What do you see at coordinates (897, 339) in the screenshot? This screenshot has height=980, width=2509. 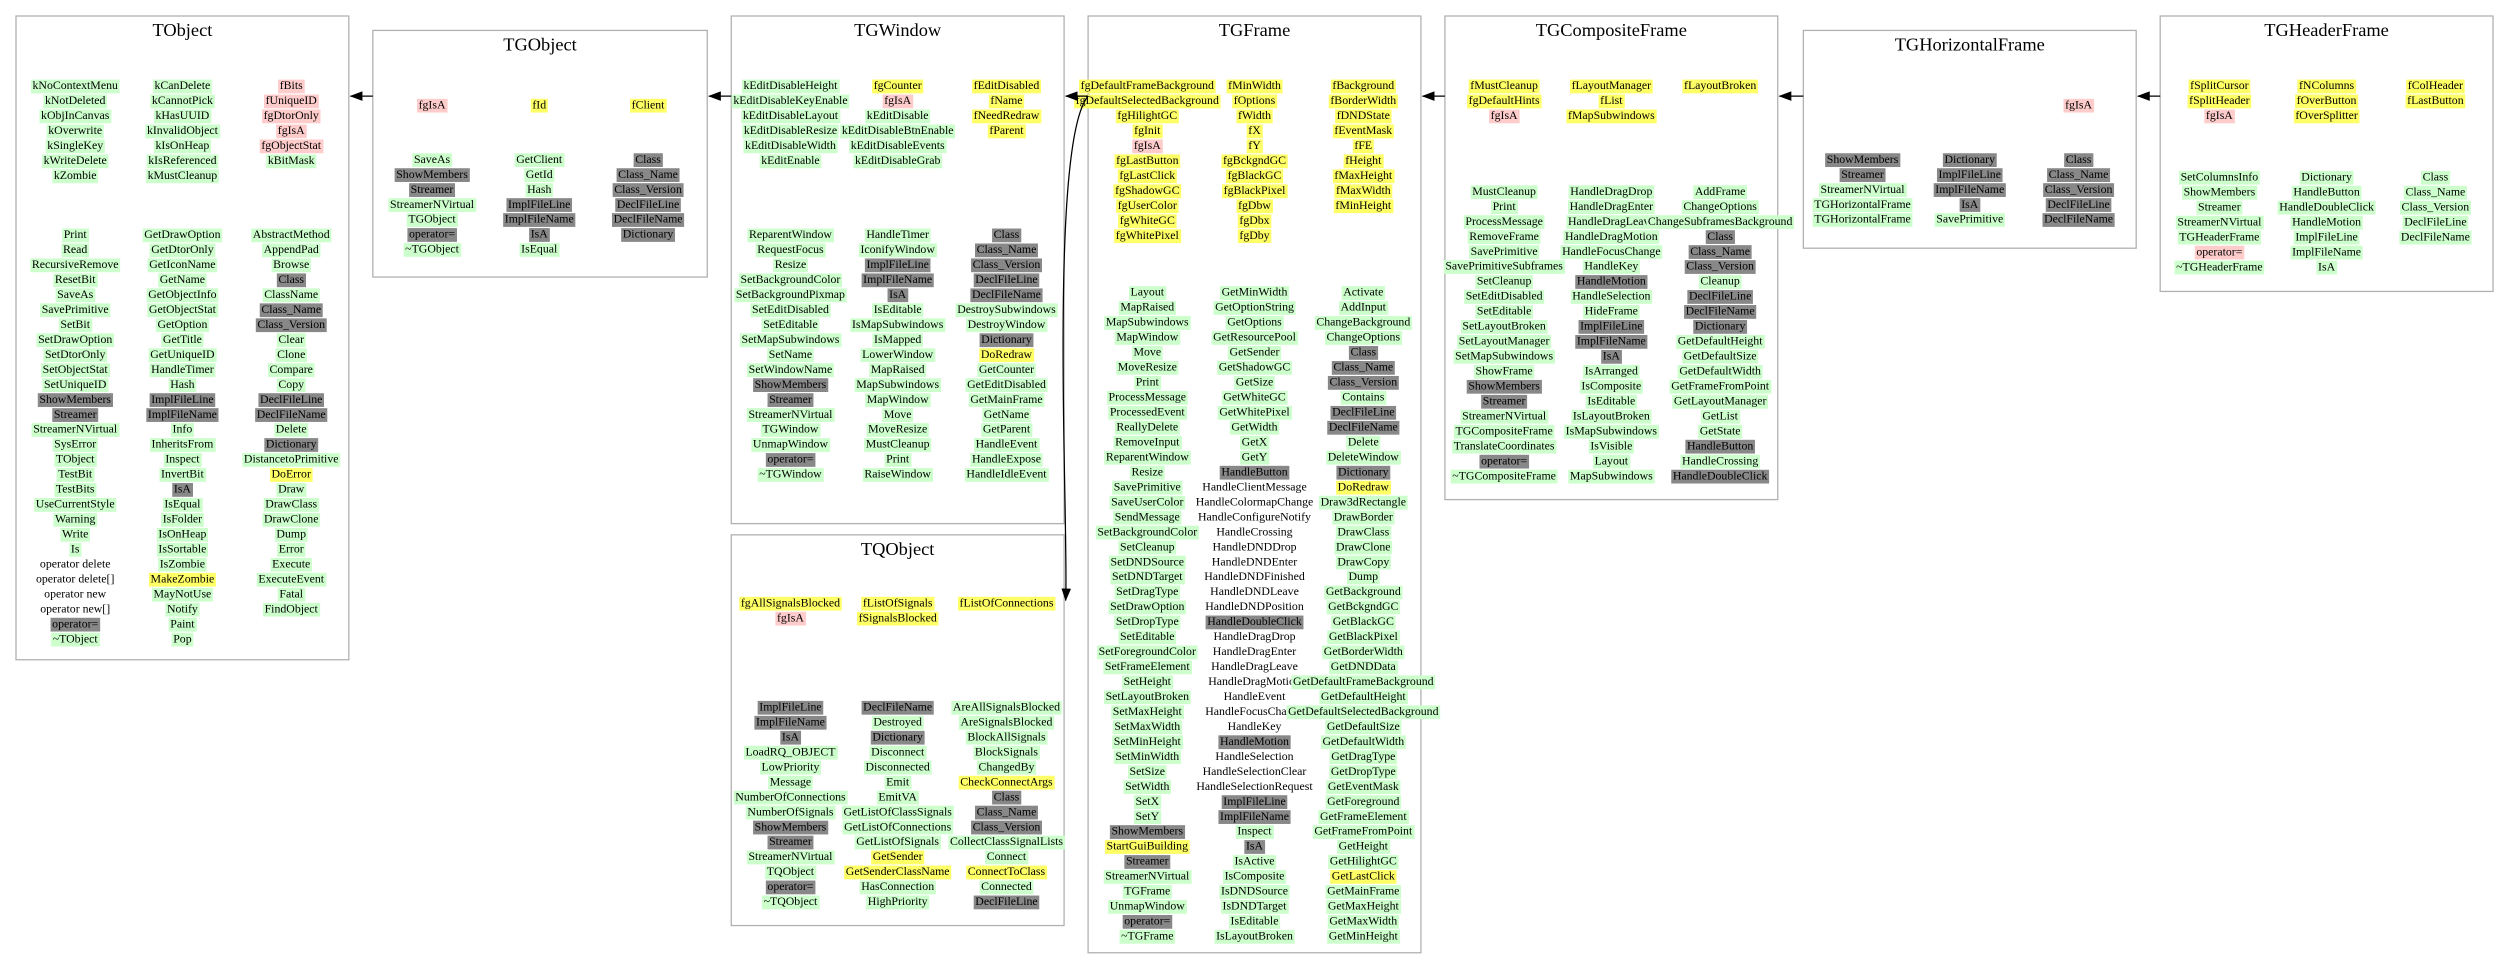 I see `method-name: IsMapped` at bounding box center [897, 339].